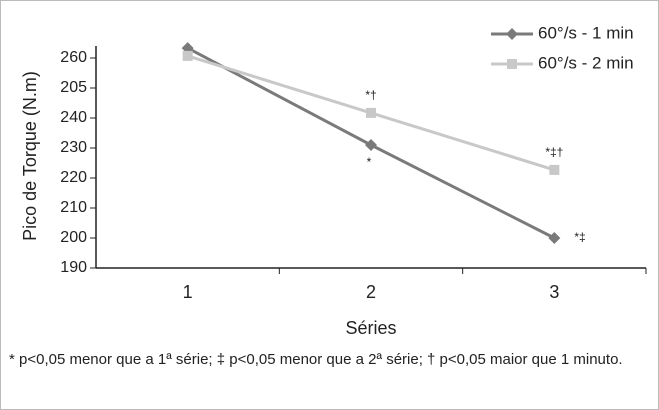 The height and width of the screenshot is (410, 659). Describe the element at coordinates (73, 207) in the screenshot. I see `y-tick-label: 210` at that location.